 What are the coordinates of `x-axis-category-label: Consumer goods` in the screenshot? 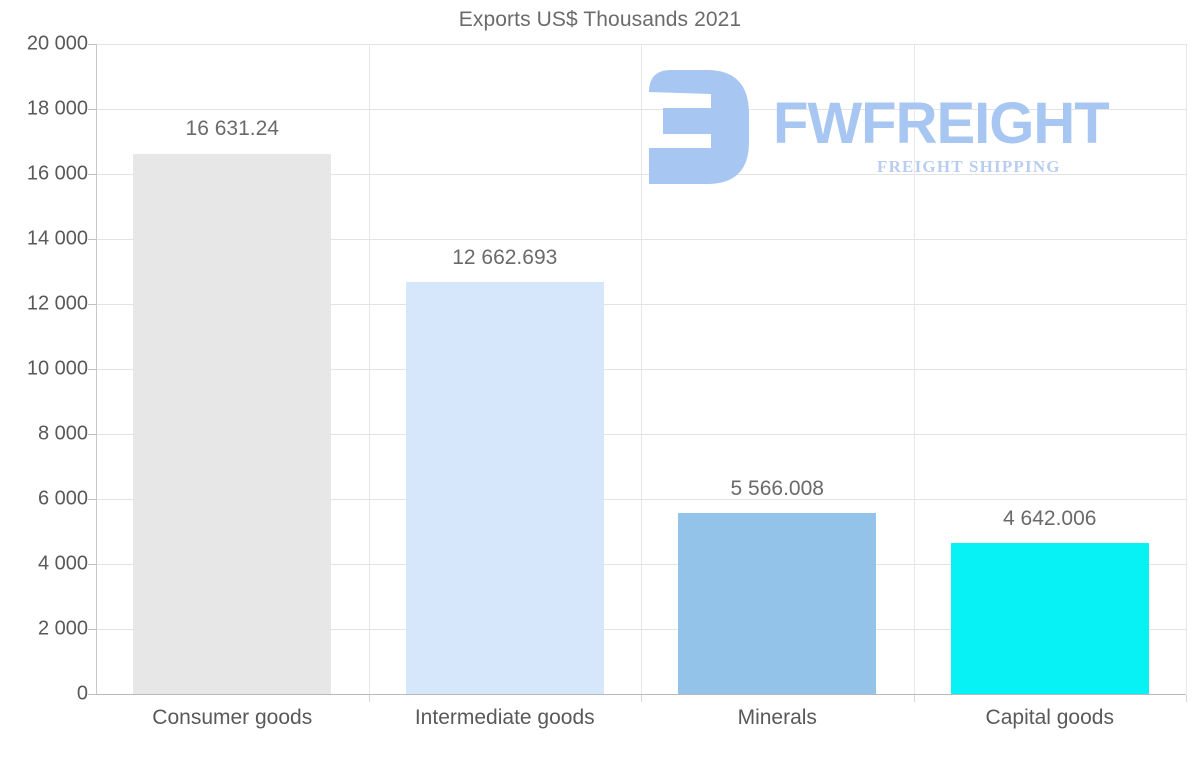 It's located at (232, 717).